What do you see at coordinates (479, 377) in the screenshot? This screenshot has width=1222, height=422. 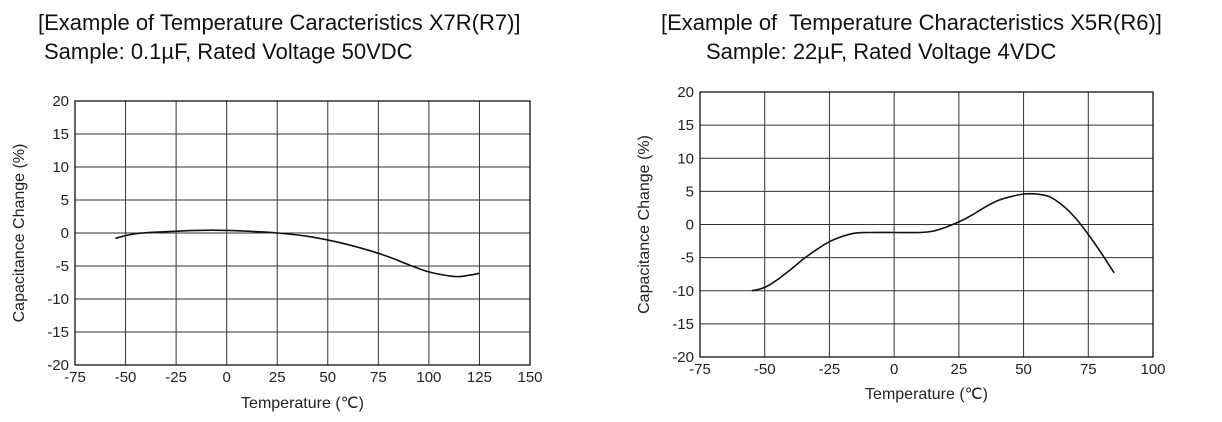 I see `x-tick-label: 125` at bounding box center [479, 377].